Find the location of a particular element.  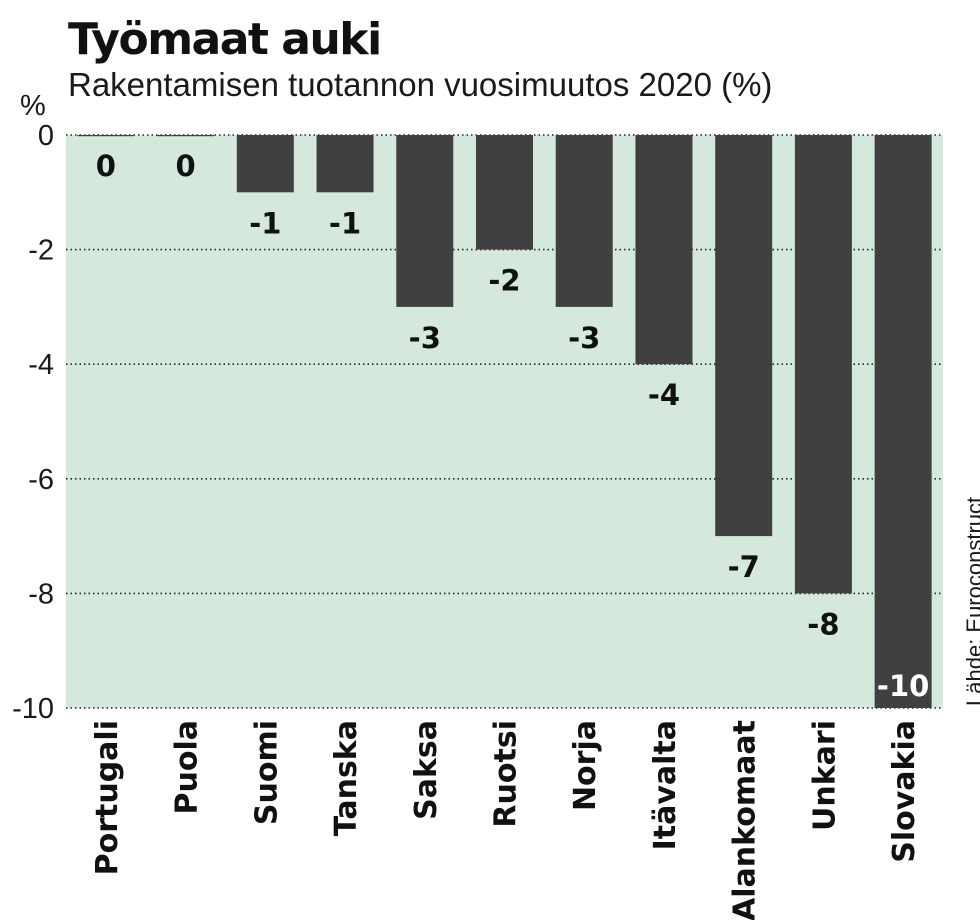

y-tick-label: -6 is located at coordinates (41, 480).